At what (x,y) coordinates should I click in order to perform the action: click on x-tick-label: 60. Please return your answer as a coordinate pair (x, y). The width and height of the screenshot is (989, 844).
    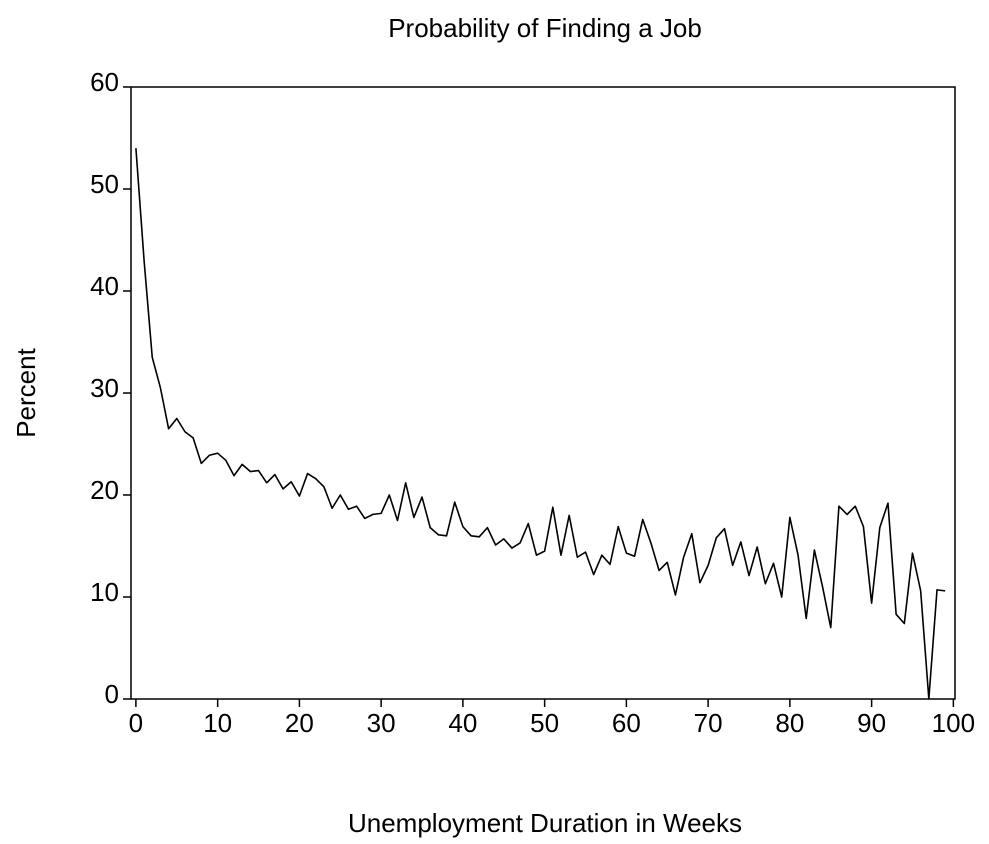
    Looking at the image, I should click on (626, 723).